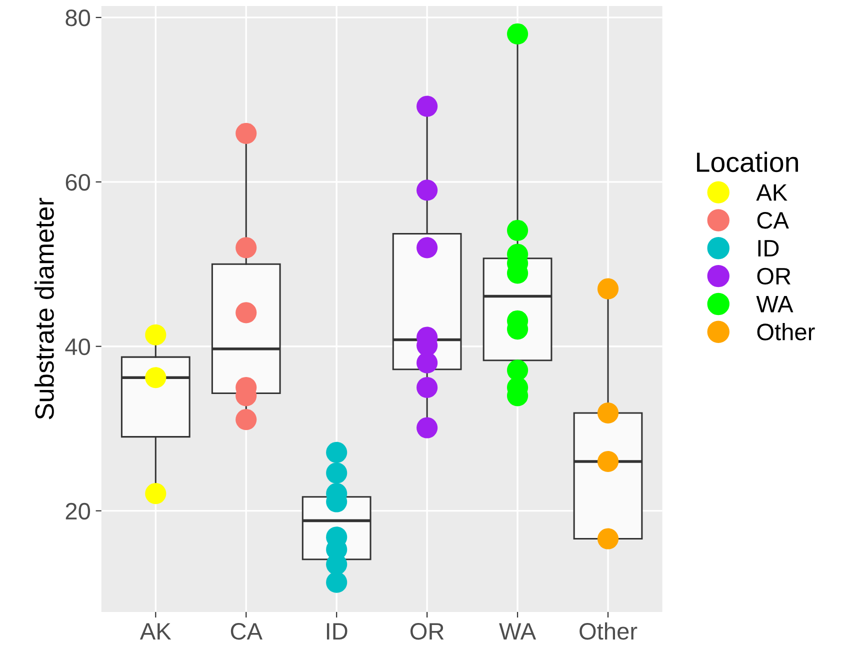  What do you see at coordinates (246, 631) in the screenshot?
I see `x-tick-label: CA` at bounding box center [246, 631].